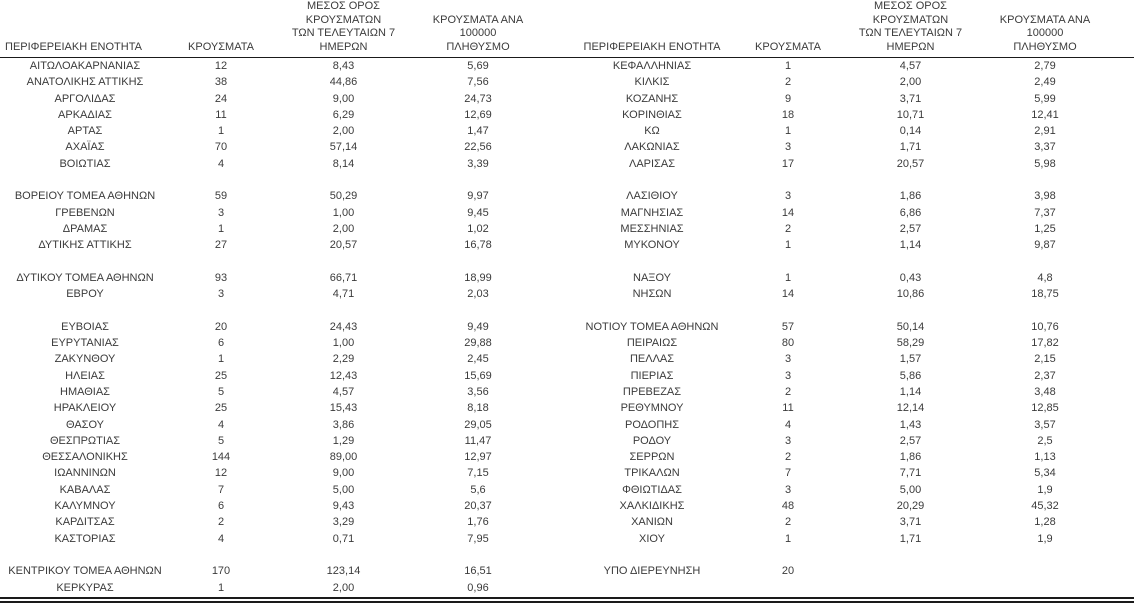  Describe the element at coordinates (221, 489) in the screenshot. I see `cases-cell-left: 7` at that location.